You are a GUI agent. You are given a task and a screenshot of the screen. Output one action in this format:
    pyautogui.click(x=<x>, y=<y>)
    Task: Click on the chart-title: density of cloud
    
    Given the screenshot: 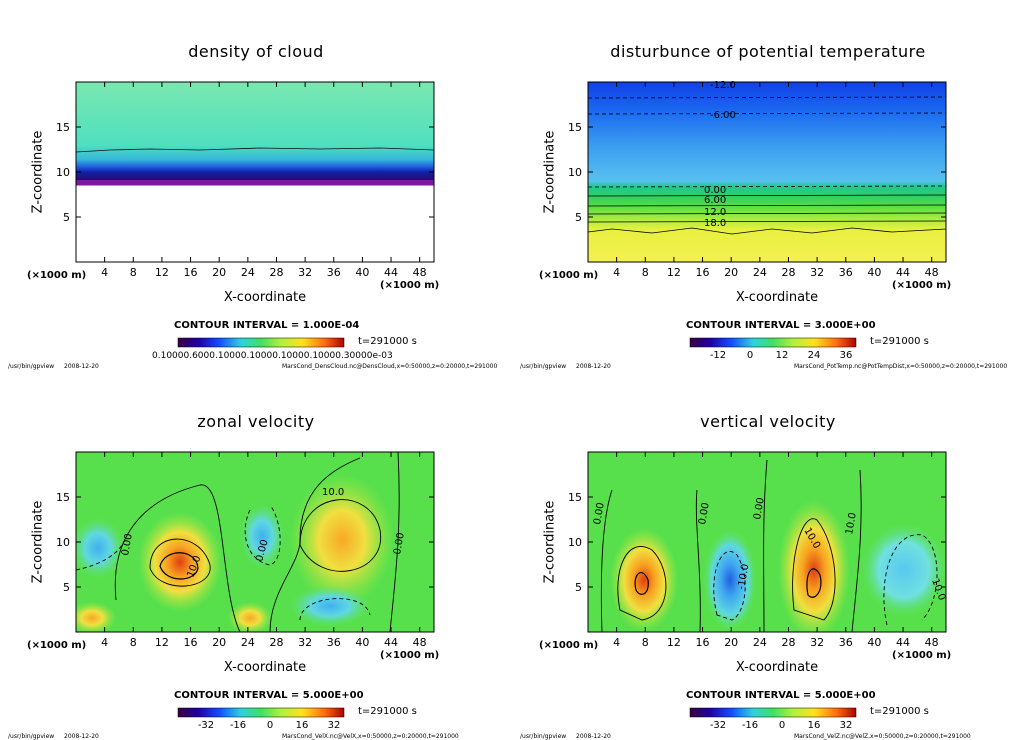 What is the action you would take?
    pyautogui.click(x=256, y=51)
    